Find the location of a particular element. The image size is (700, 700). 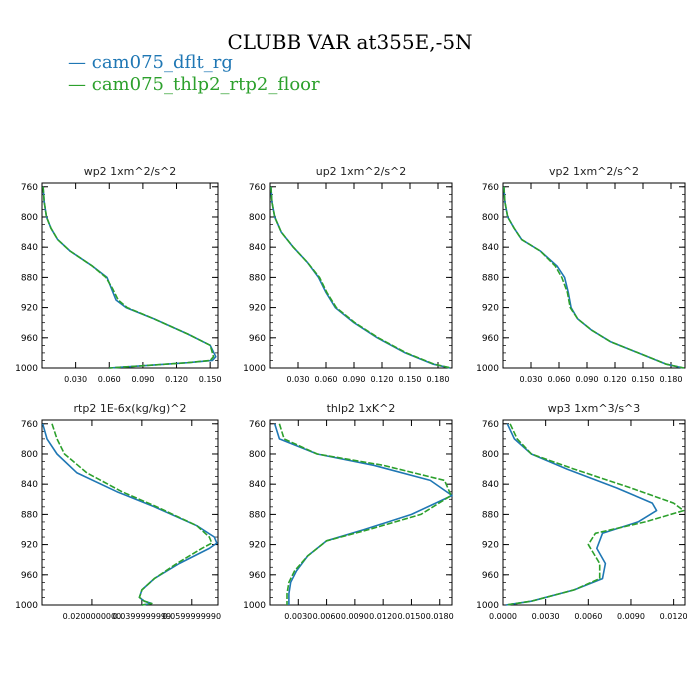

x-tick-label-3-2: 0.0599999990 is located at coordinates (192, 616).